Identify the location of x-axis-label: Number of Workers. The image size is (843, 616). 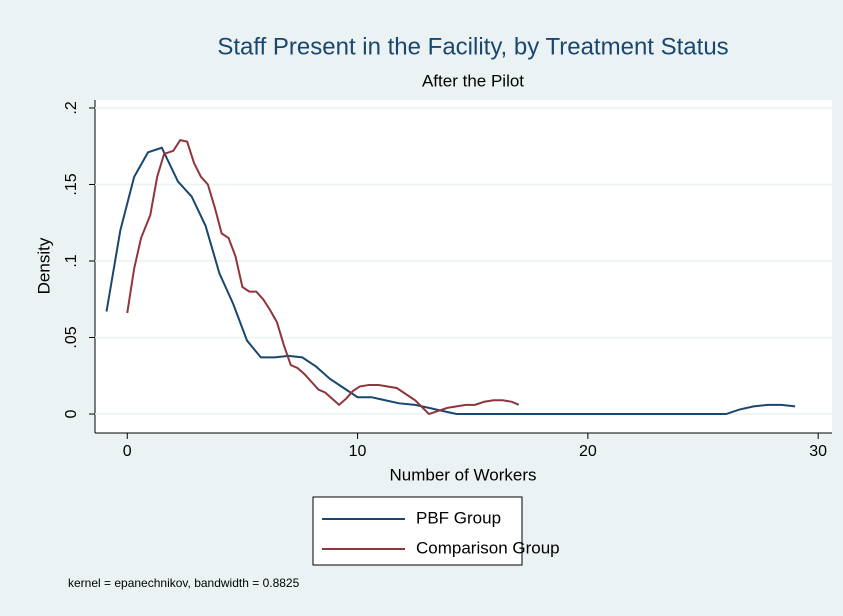
(462, 474).